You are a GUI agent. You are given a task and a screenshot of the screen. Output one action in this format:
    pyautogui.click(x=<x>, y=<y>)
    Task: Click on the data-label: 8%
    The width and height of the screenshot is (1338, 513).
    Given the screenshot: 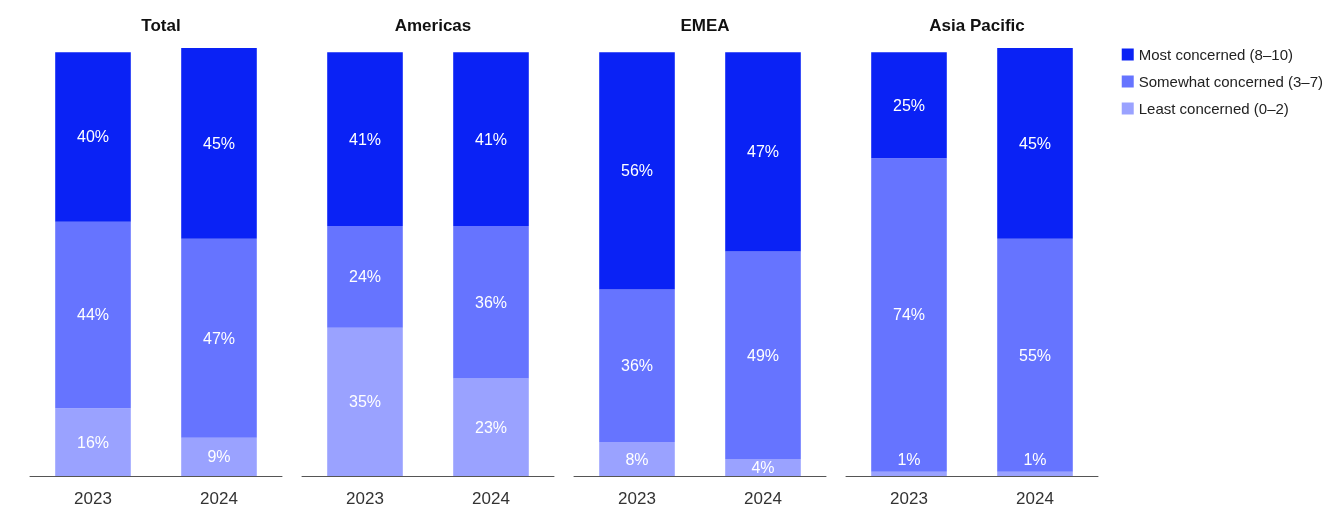 What is the action you would take?
    pyautogui.click(x=637, y=459)
    